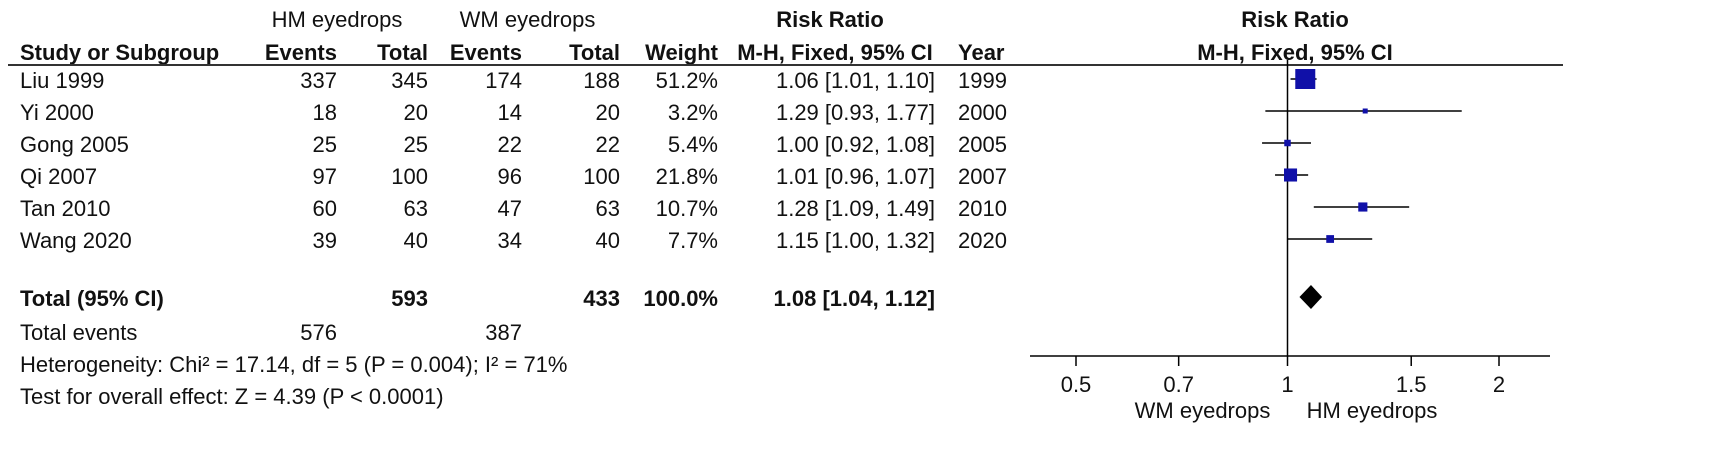 The image size is (1713, 472). I want to click on total1-cell: 100, so click(409, 176).